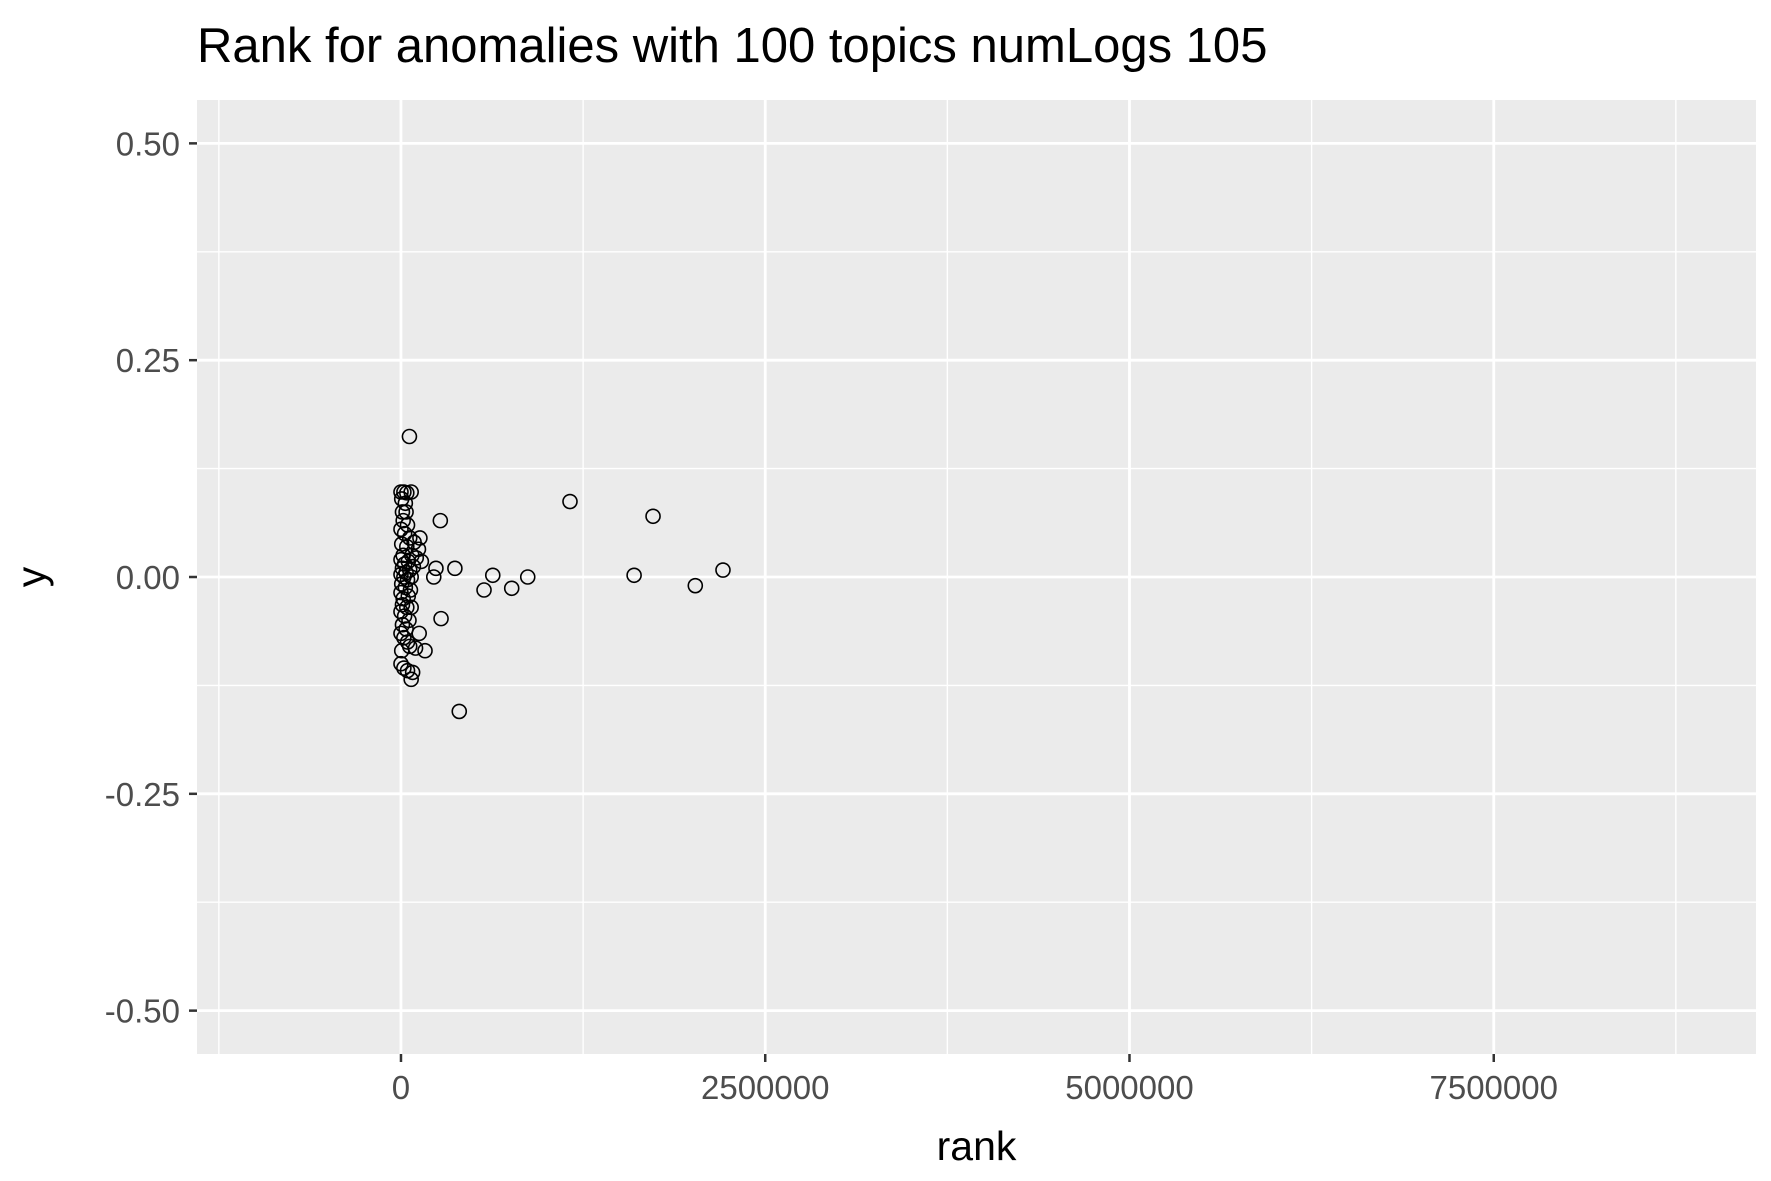  I want to click on x-axis-ticks: 0 2500000 5000000 7500000, so click(975, 1080).